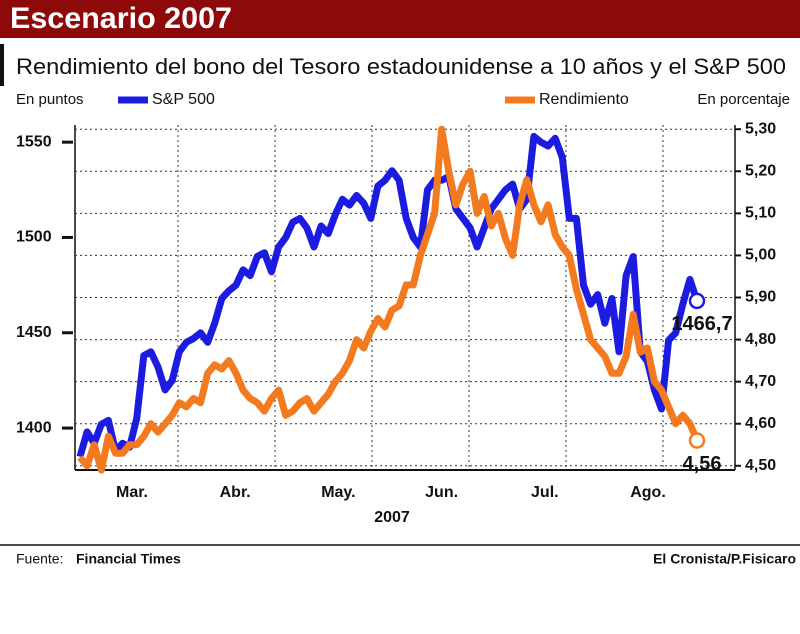  What do you see at coordinates (34, 141) in the screenshot?
I see `y-tick-label: 1550` at bounding box center [34, 141].